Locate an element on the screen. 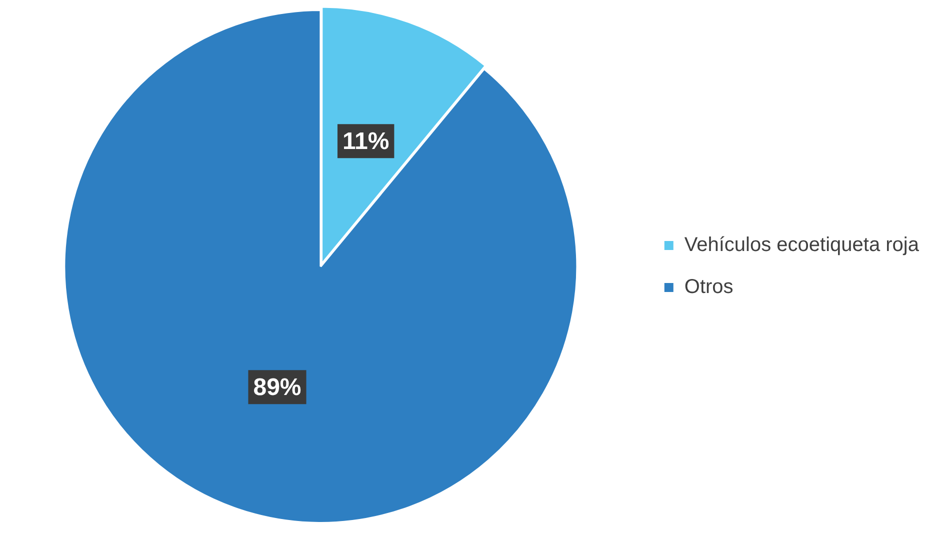 Image resolution: width=949 pixels, height=533 pixels. data-label: 89% is located at coordinates (277, 387).